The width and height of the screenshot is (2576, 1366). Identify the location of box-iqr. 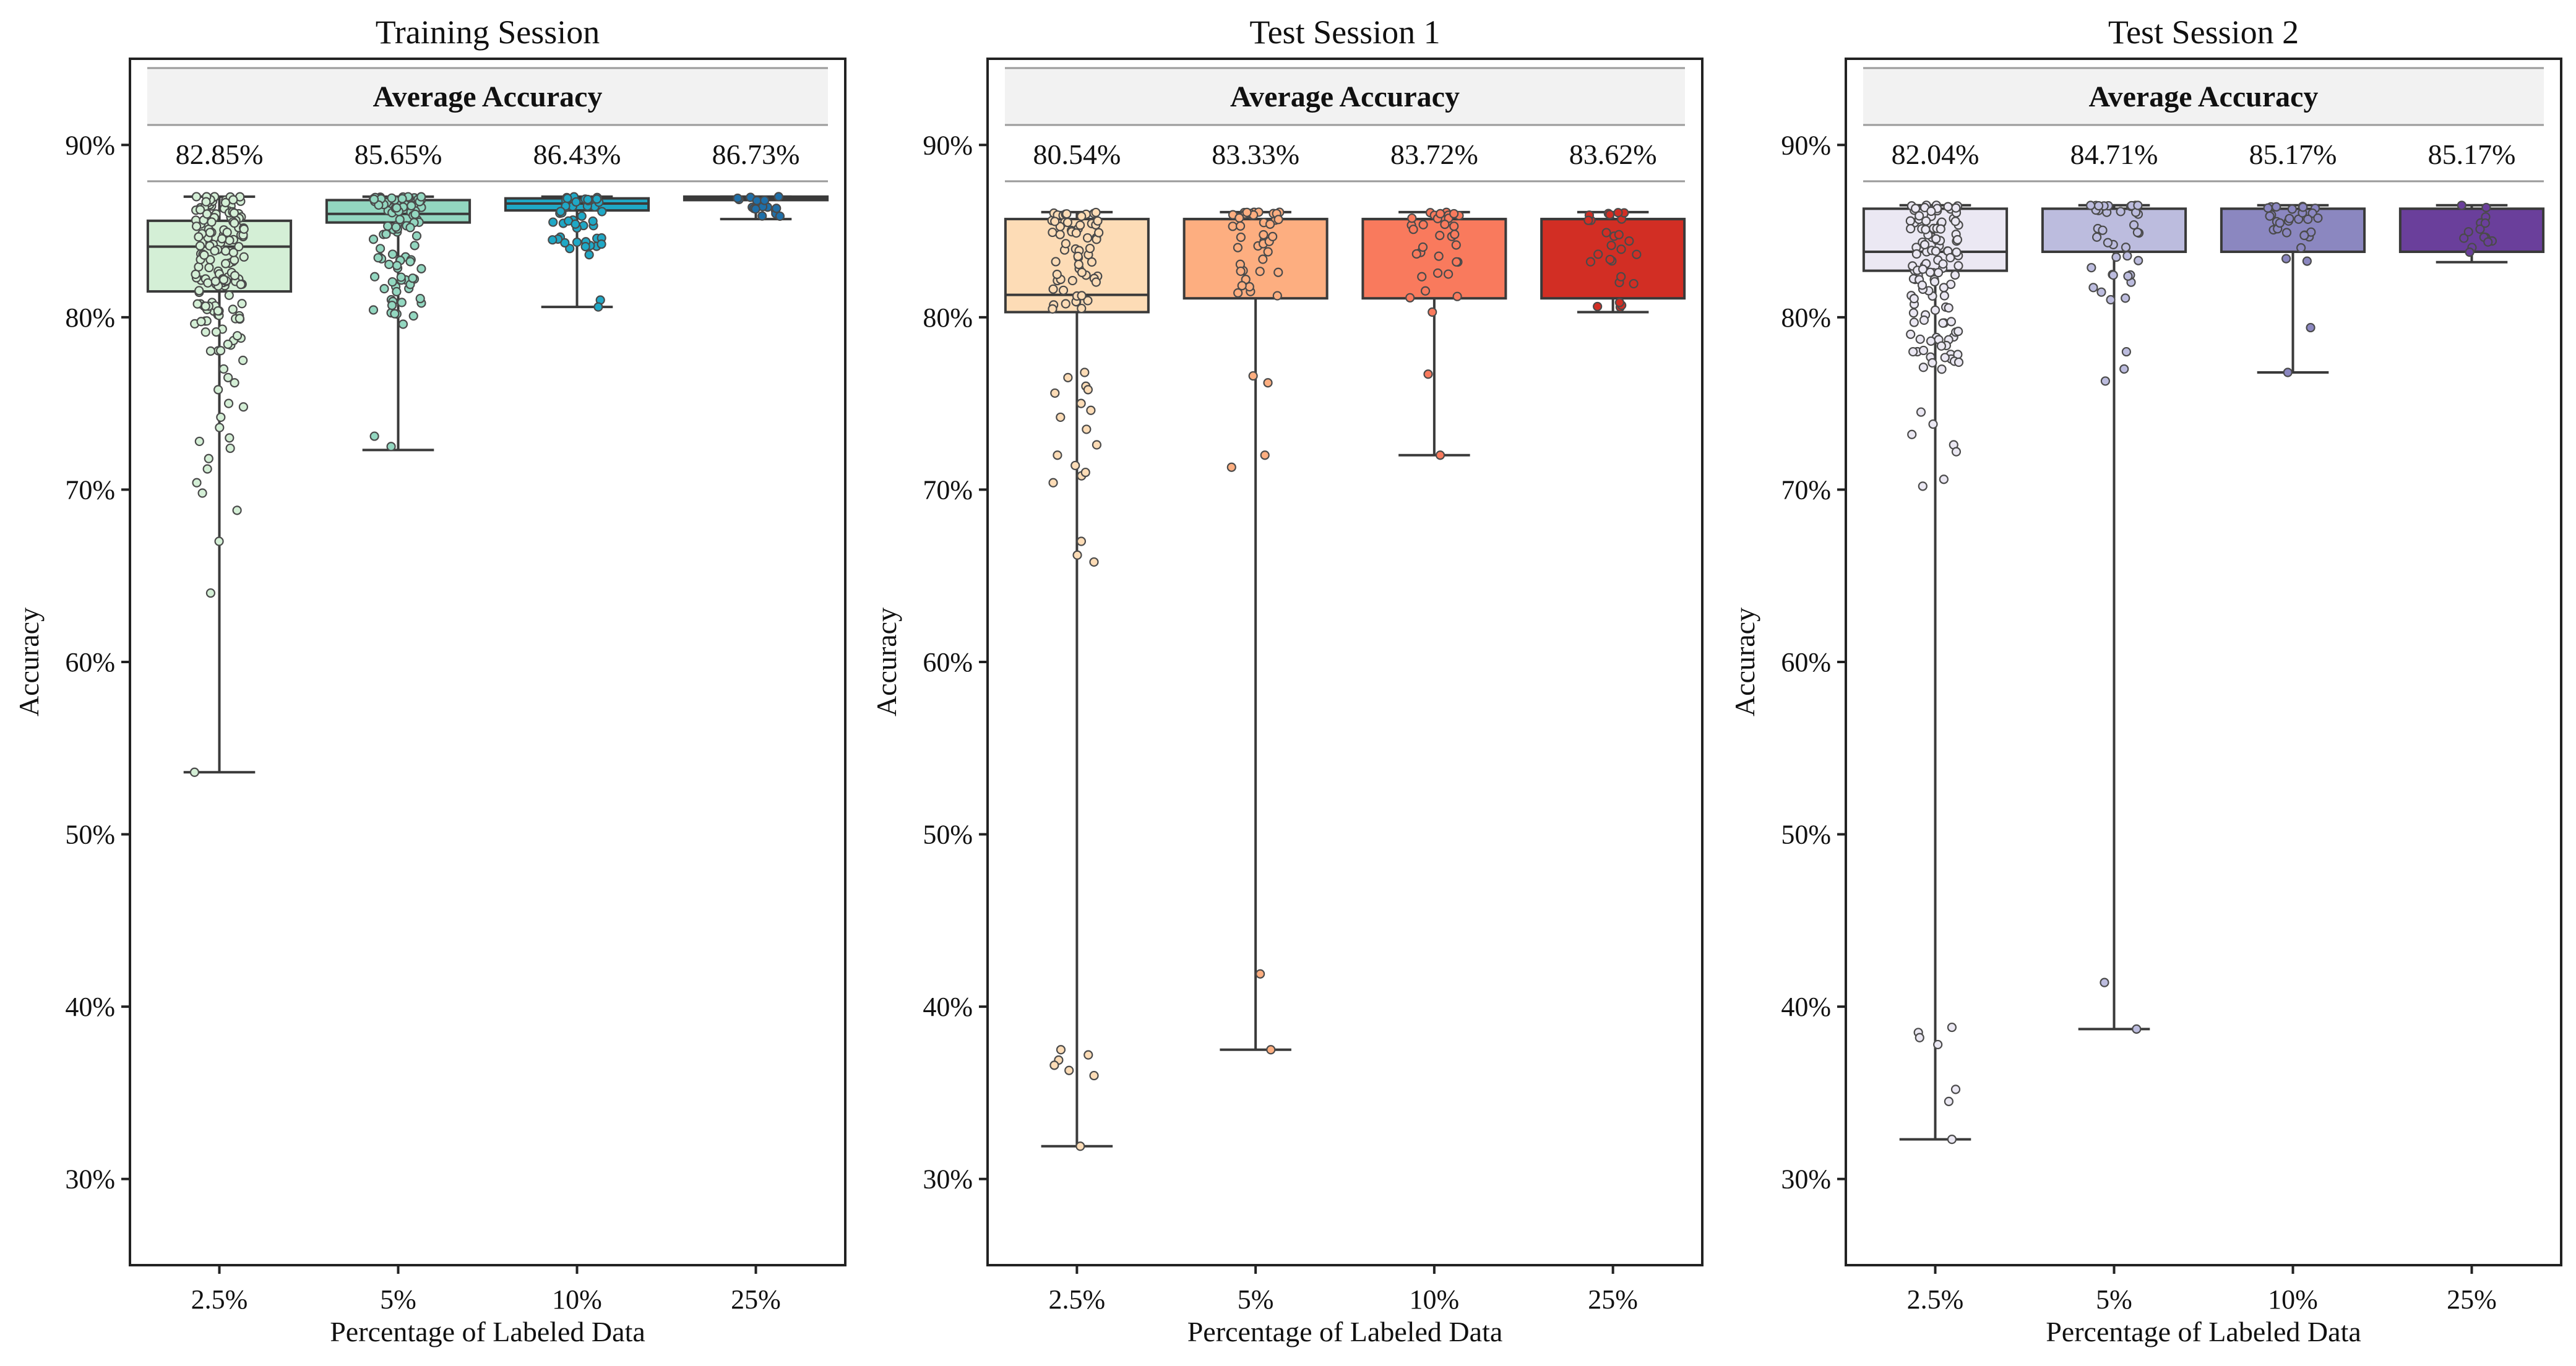
(1434, 259).